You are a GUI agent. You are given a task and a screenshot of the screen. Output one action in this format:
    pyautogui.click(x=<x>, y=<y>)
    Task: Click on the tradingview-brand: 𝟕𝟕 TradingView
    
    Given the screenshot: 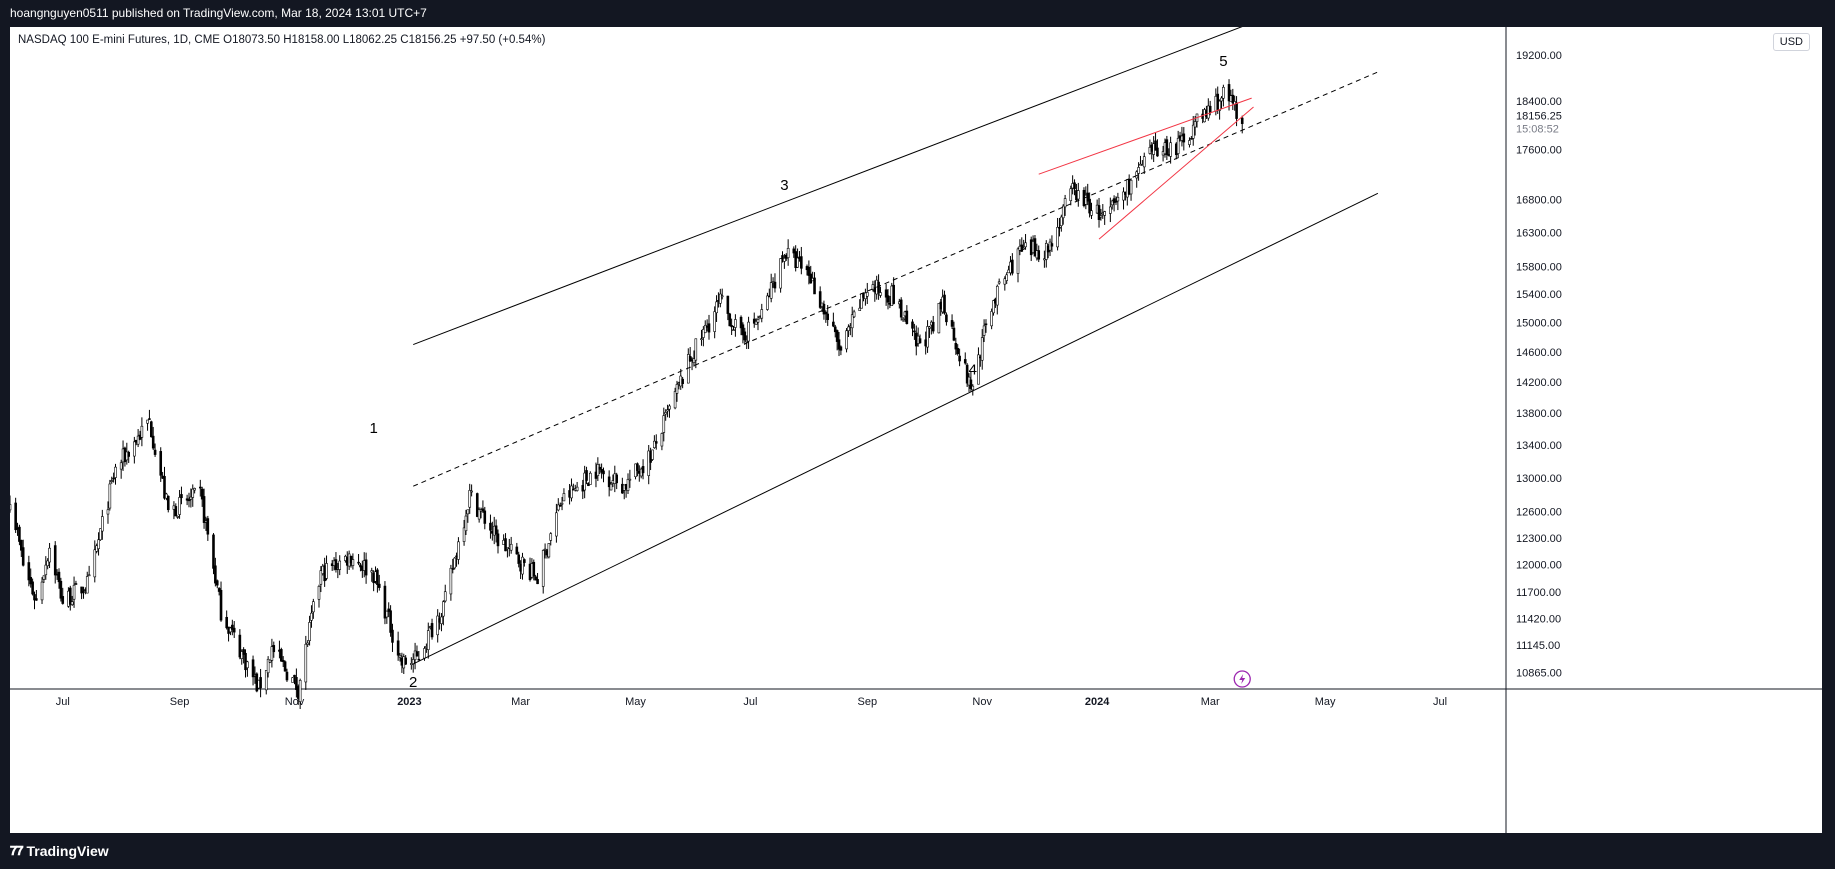 What is the action you would take?
    pyautogui.click(x=59, y=851)
    